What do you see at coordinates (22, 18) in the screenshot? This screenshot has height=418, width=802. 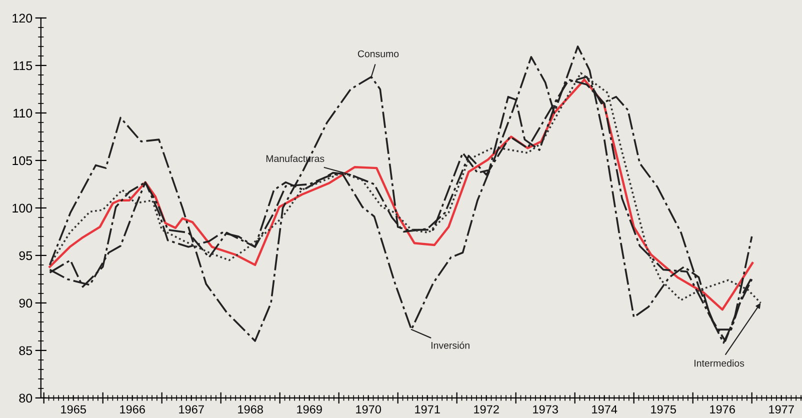 I see `y-tick-label: 120` at bounding box center [22, 18].